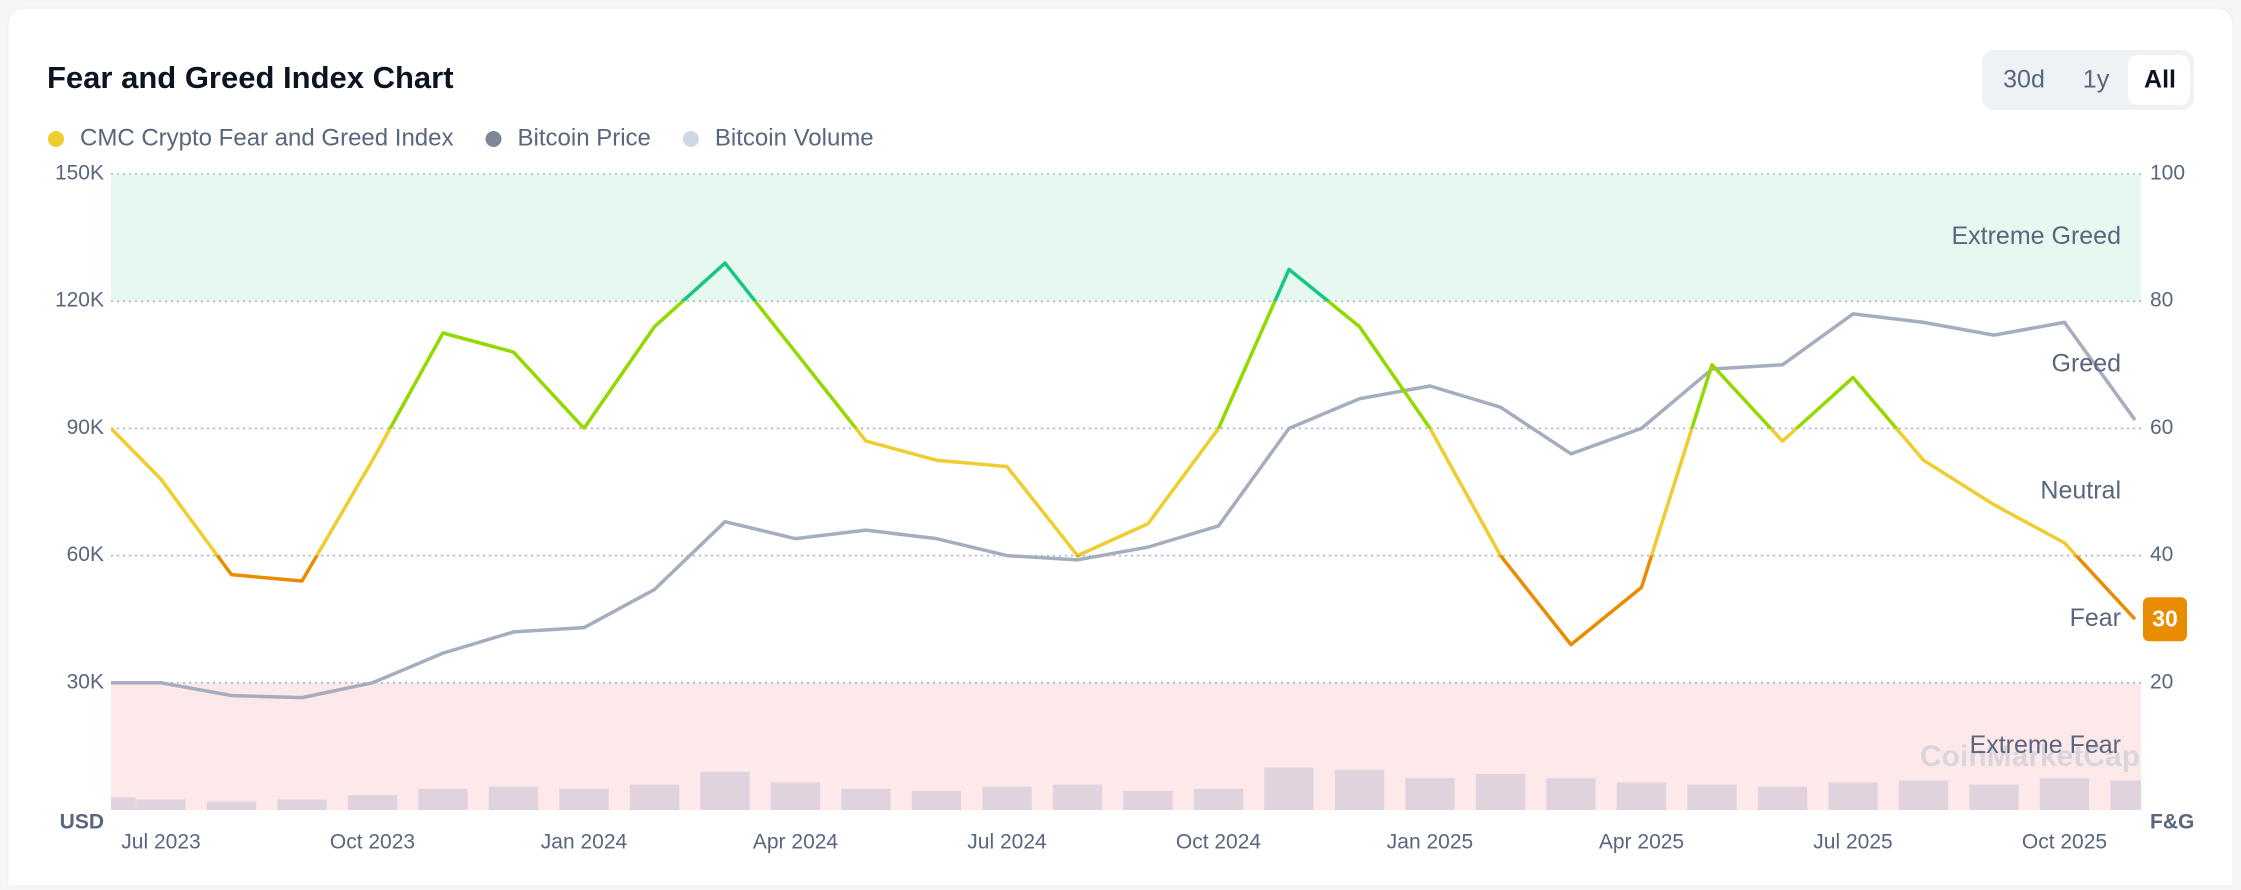 Image resolution: width=2241 pixels, height=890 pixels. I want to click on x-tick-label: Jul 2024, so click(1007, 842).